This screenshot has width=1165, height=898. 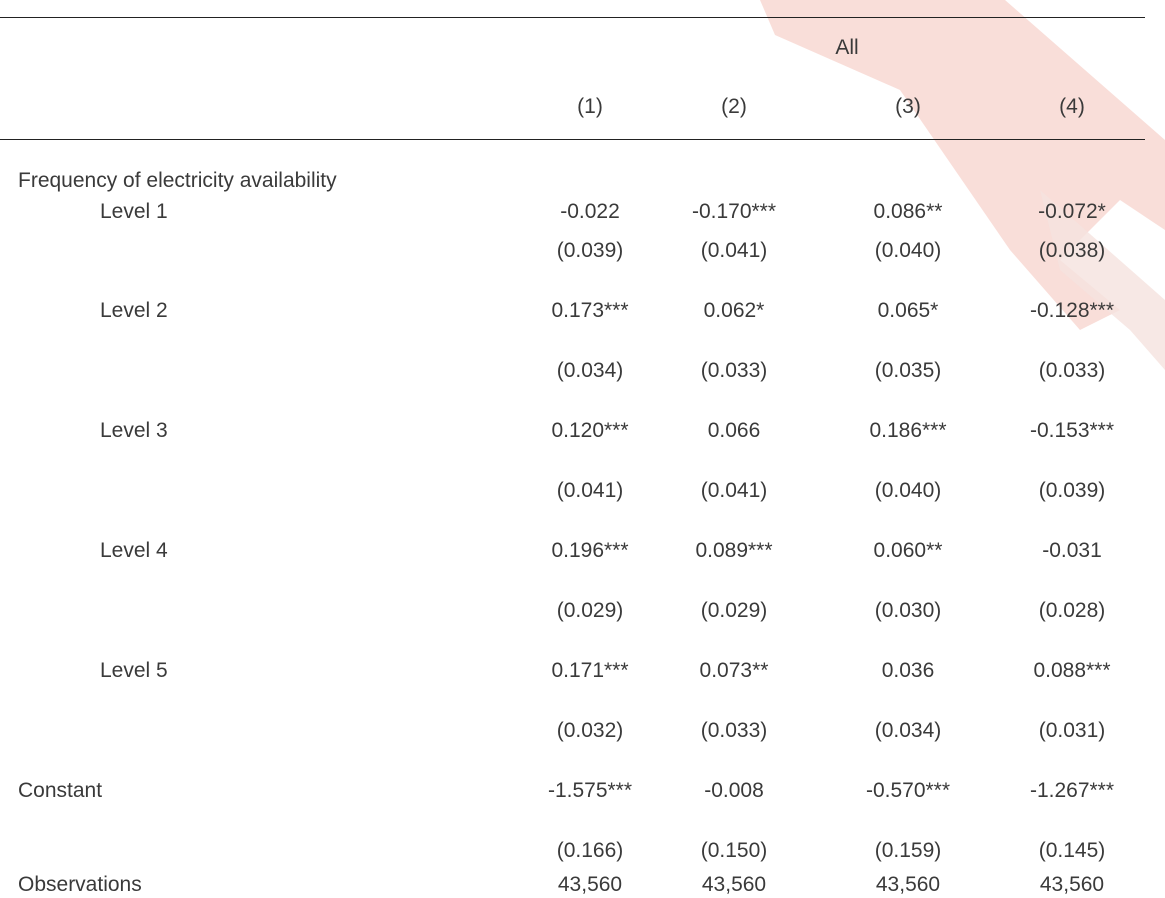 What do you see at coordinates (1072, 610) in the screenshot?
I see `se-level-4-col-4: (0.028)` at bounding box center [1072, 610].